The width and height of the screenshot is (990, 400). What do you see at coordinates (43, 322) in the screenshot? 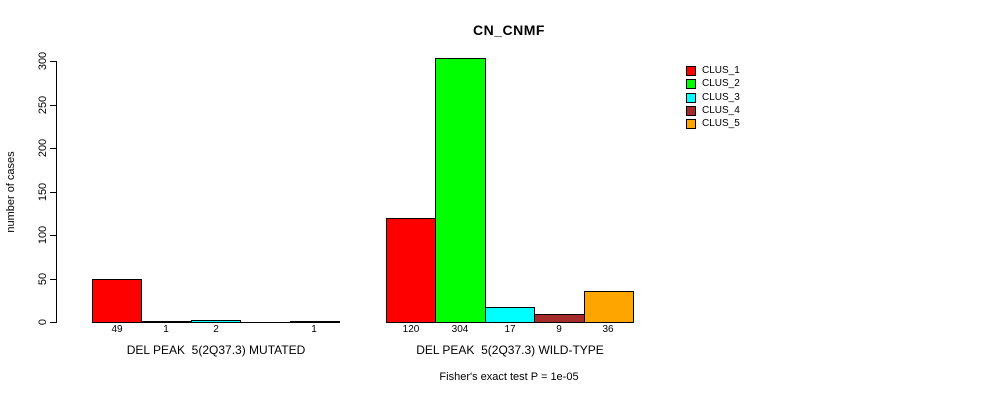
I see `y-tick-label: 0` at bounding box center [43, 322].